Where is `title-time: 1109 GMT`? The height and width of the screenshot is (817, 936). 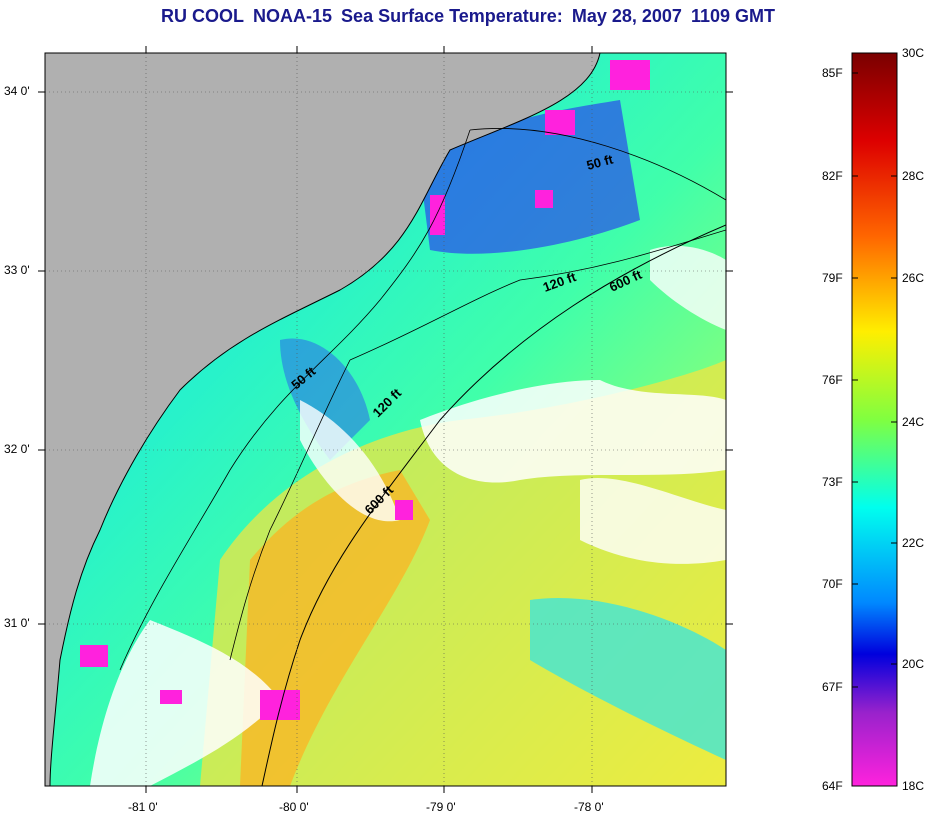
title-time: 1109 GMT is located at coordinates (732, 16).